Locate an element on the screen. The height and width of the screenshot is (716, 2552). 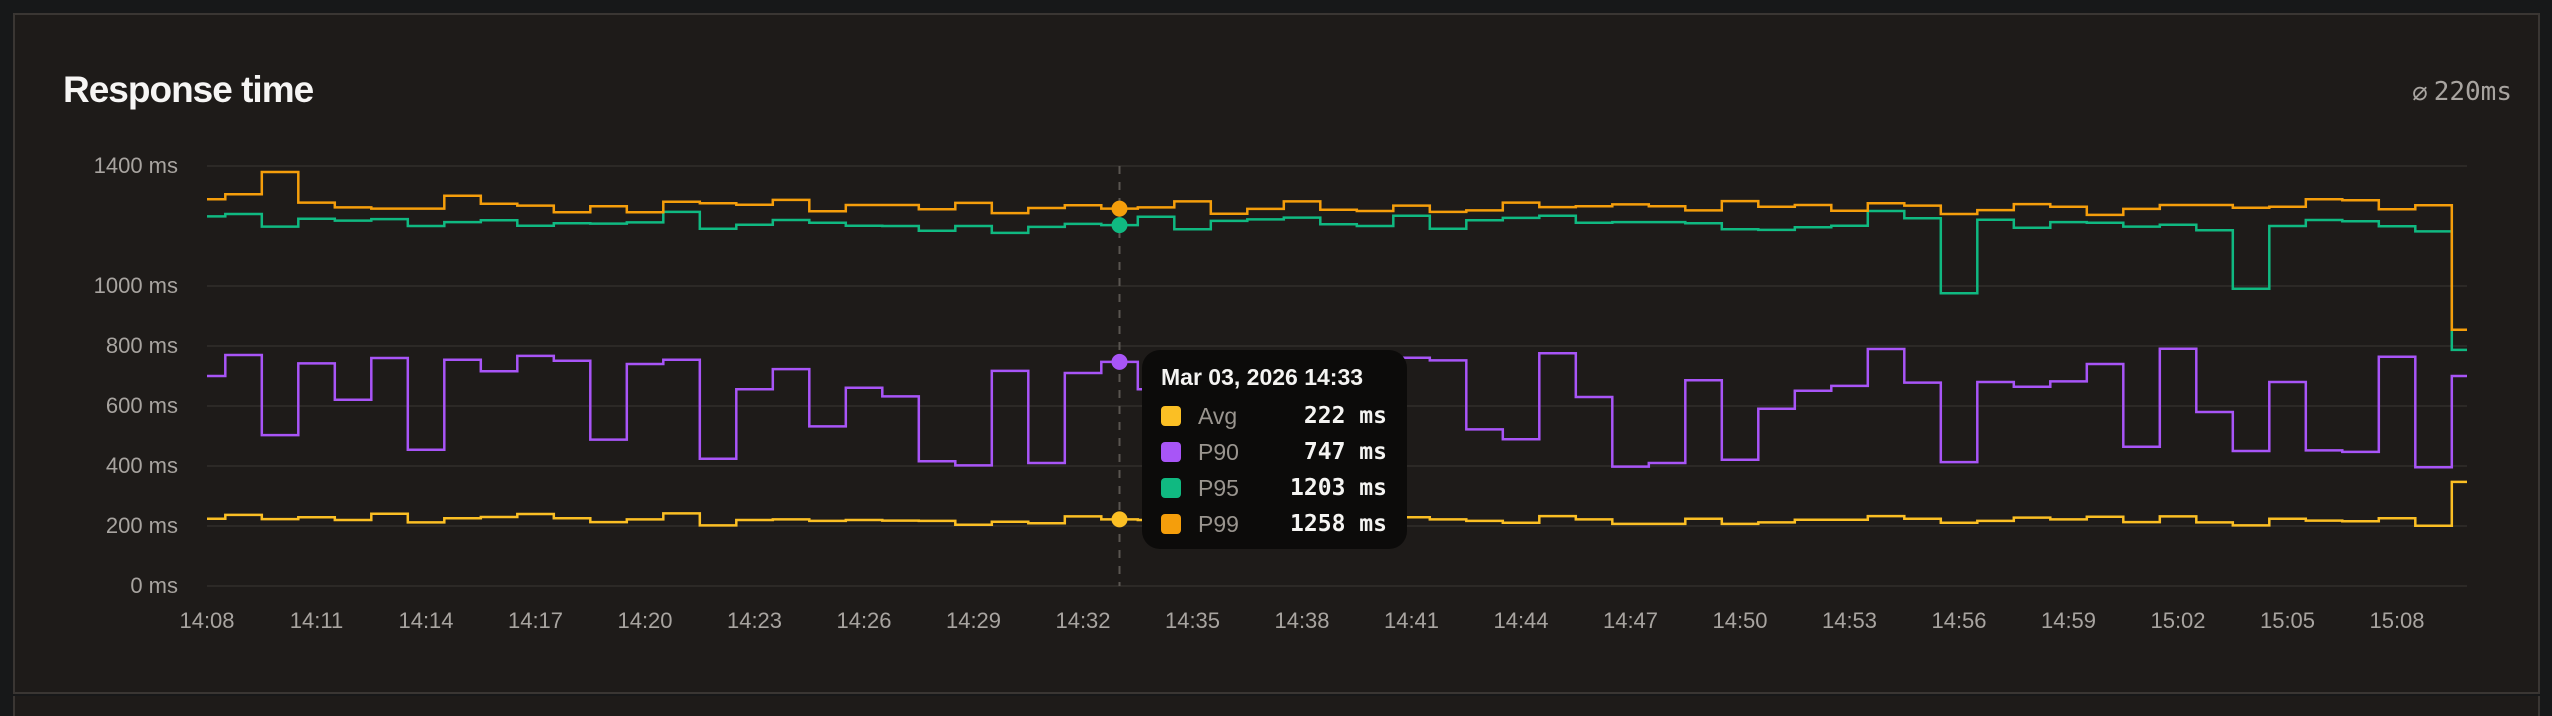
card-title: Response time is located at coordinates (188, 89).